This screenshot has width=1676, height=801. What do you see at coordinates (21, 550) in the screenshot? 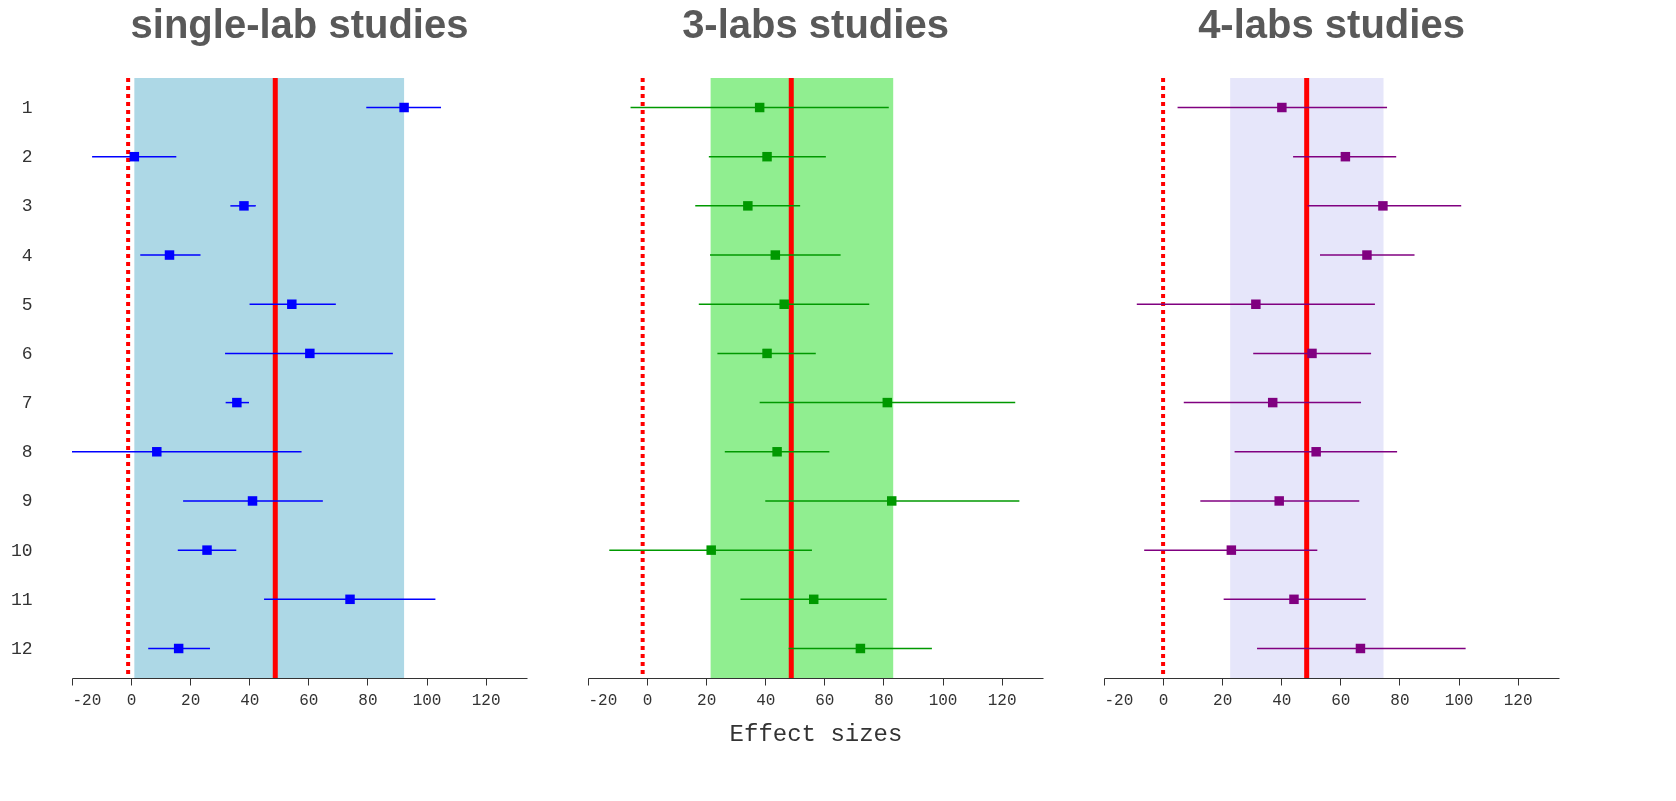
I see `y-tick-label: 10` at bounding box center [21, 550].